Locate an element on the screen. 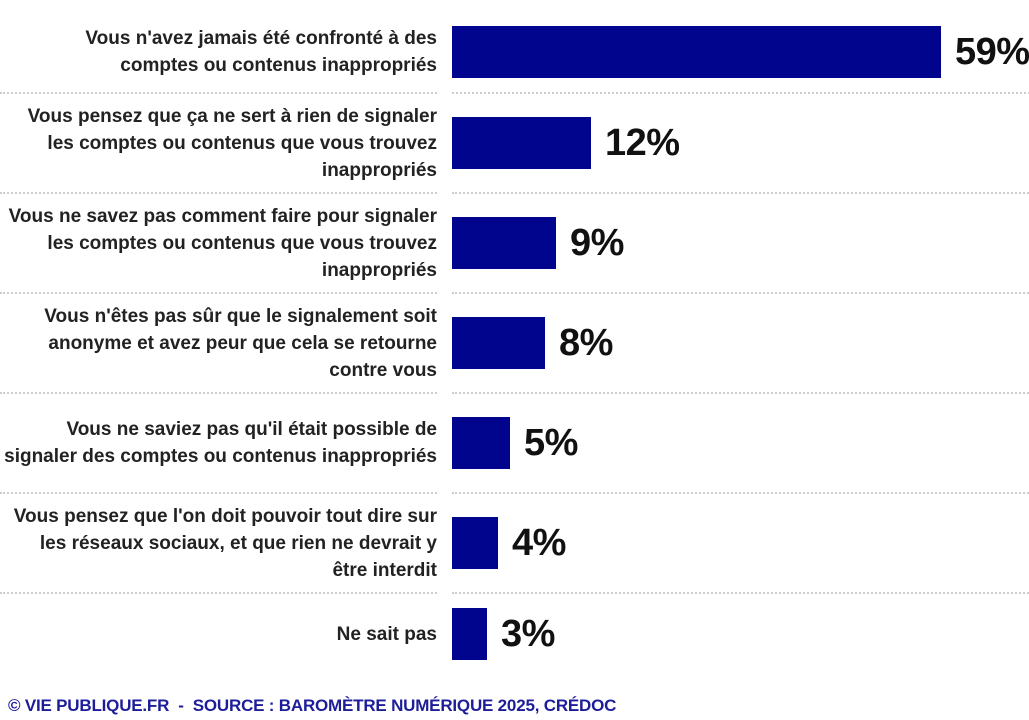  value-label: 5% is located at coordinates (551, 442).